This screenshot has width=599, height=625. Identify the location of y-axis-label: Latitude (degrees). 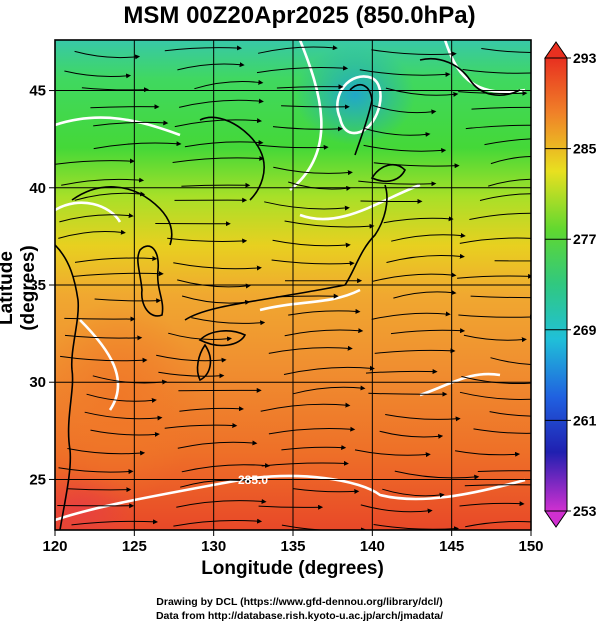
(19, 288).